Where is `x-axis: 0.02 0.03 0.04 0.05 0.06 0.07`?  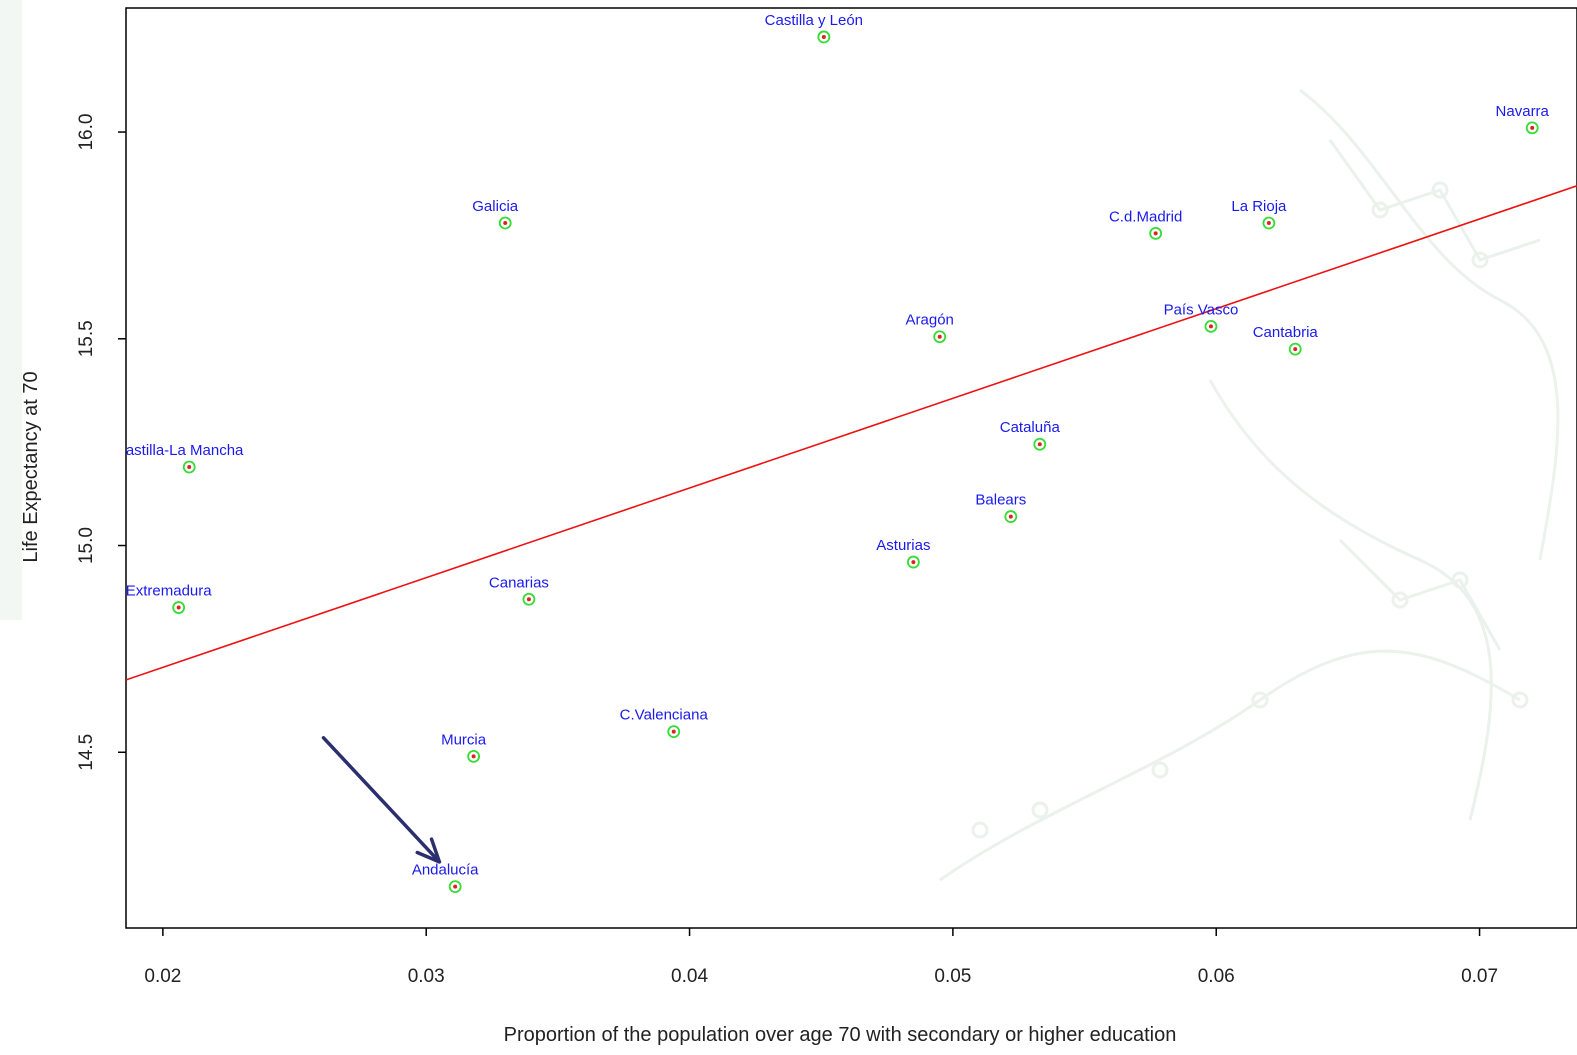 x-axis: 0.02 0.03 0.04 0.05 0.06 0.07 is located at coordinates (821, 957).